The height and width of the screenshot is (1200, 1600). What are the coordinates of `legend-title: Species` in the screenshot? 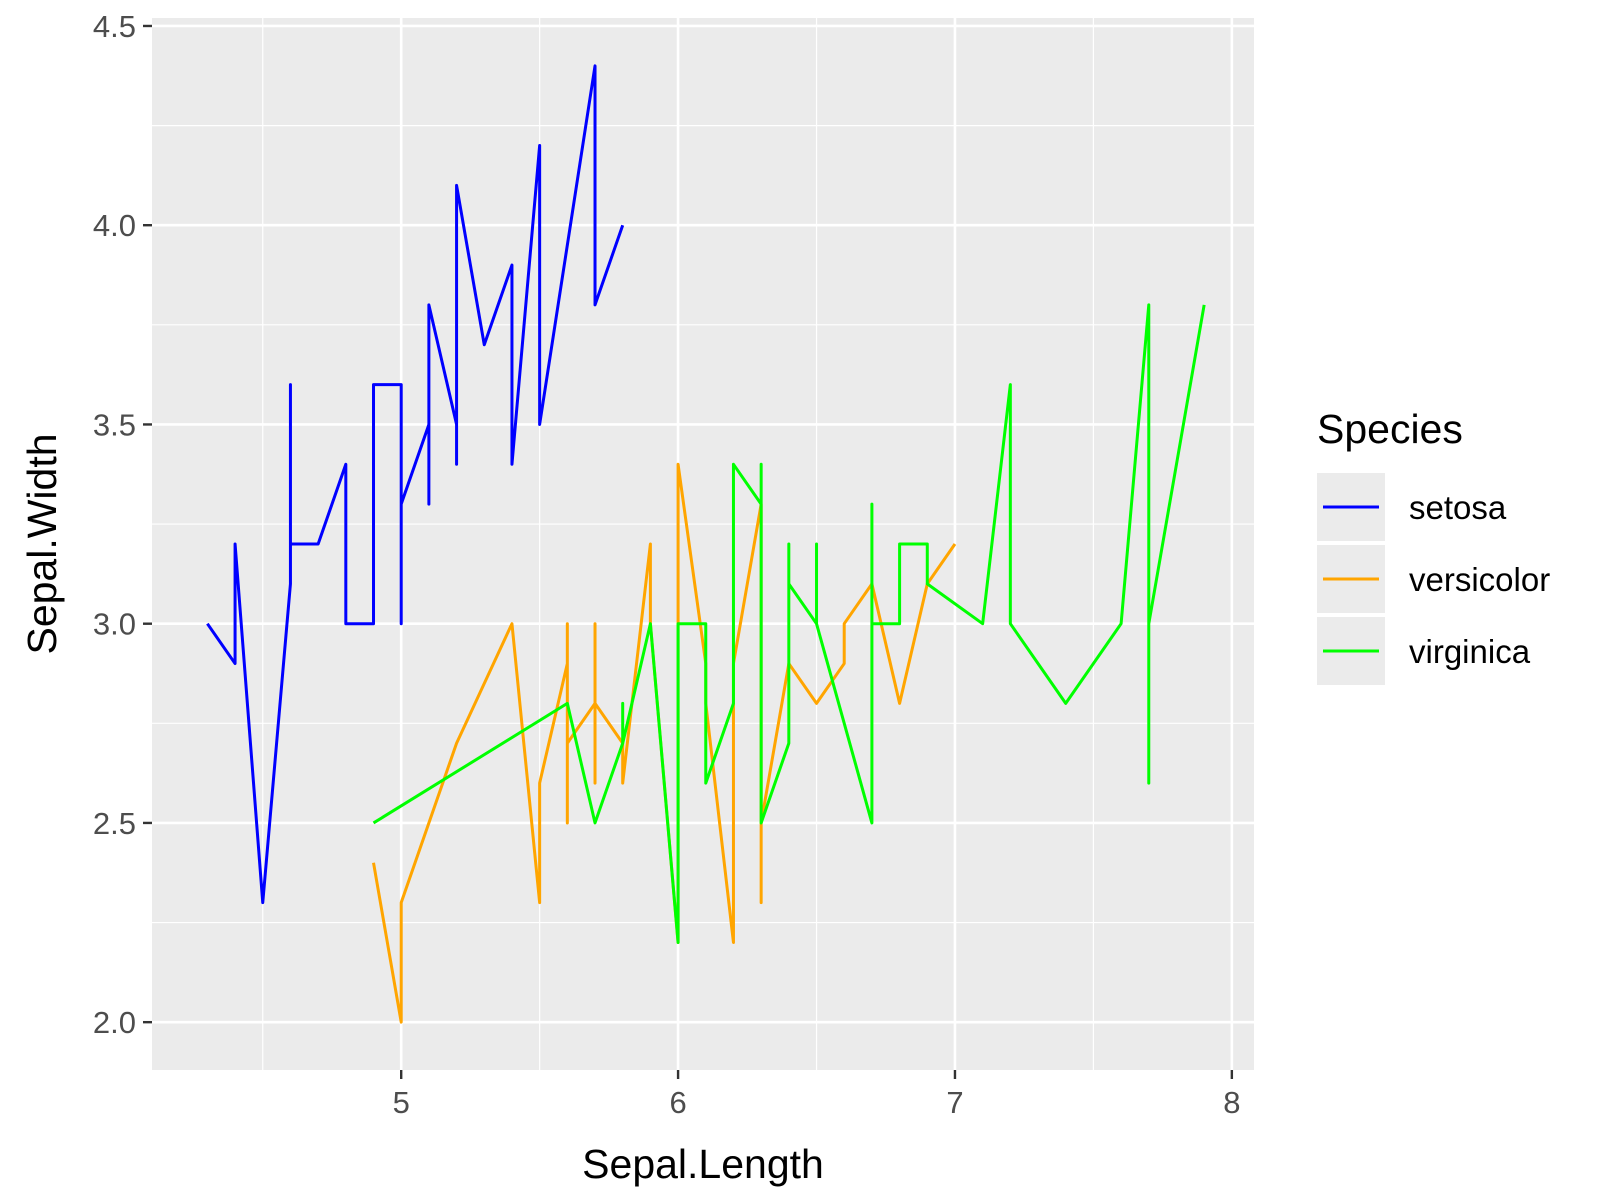 It's located at (1390, 429).